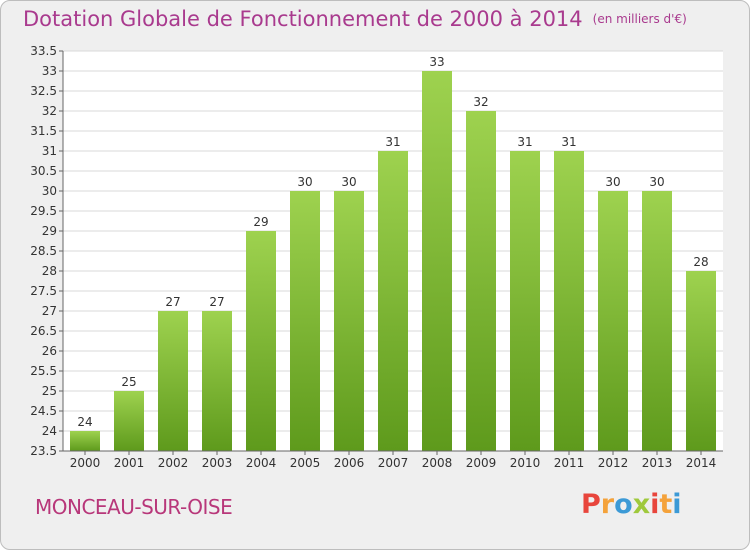 The height and width of the screenshot is (550, 750). I want to click on value-label-2008: 33, so click(436, 62).